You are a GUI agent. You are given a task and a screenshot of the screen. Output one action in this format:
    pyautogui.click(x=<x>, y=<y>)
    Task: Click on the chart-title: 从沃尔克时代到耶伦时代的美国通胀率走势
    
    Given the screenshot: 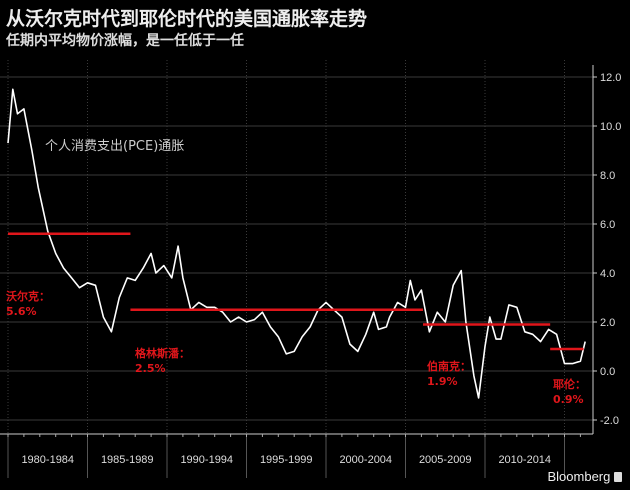 What is the action you would take?
    pyautogui.click(x=187, y=19)
    